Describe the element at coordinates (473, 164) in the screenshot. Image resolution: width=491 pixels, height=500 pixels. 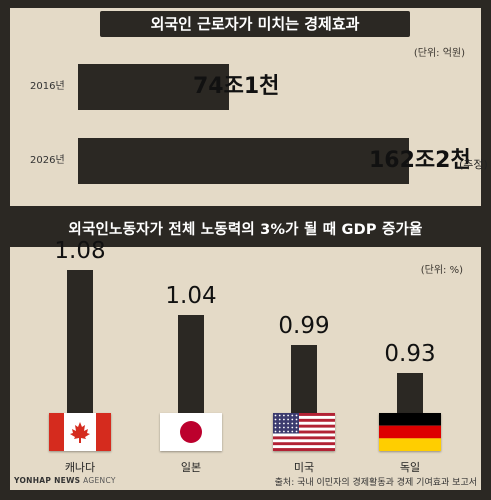
I see `estimate-note: (추정)` at that location.